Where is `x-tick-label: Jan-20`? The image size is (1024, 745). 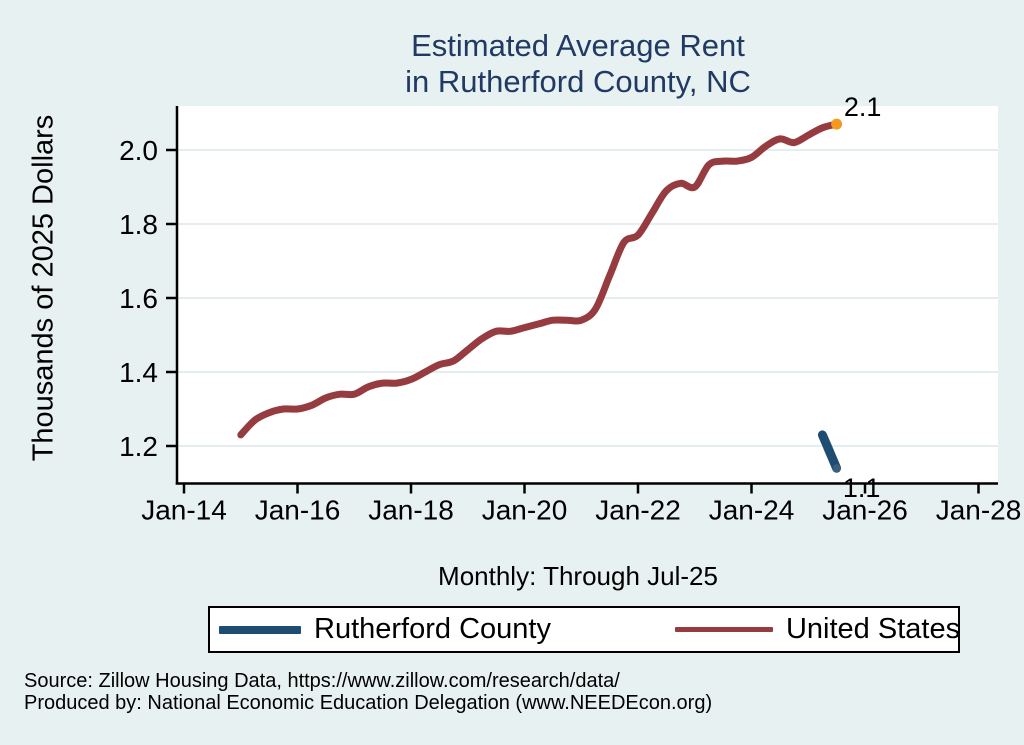
x-tick-label: Jan-20 is located at coordinates (525, 510).